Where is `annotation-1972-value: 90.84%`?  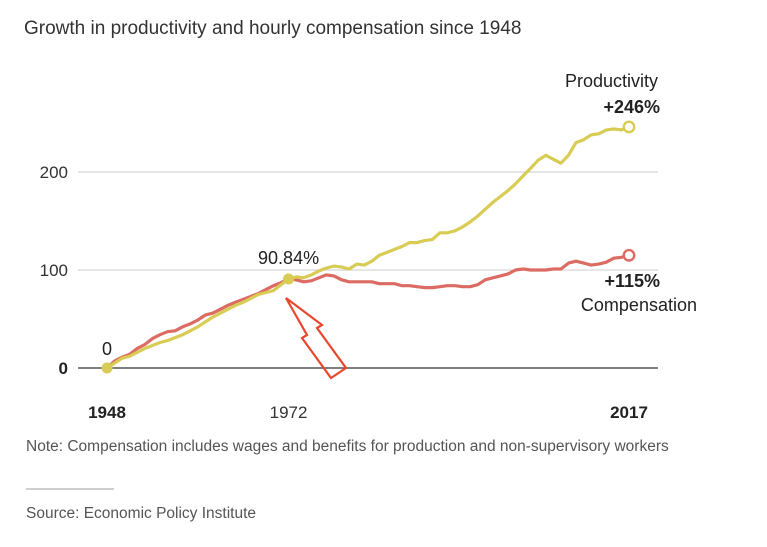 annotation-1972-value: 90.84% is located at coordinates (288, 258).